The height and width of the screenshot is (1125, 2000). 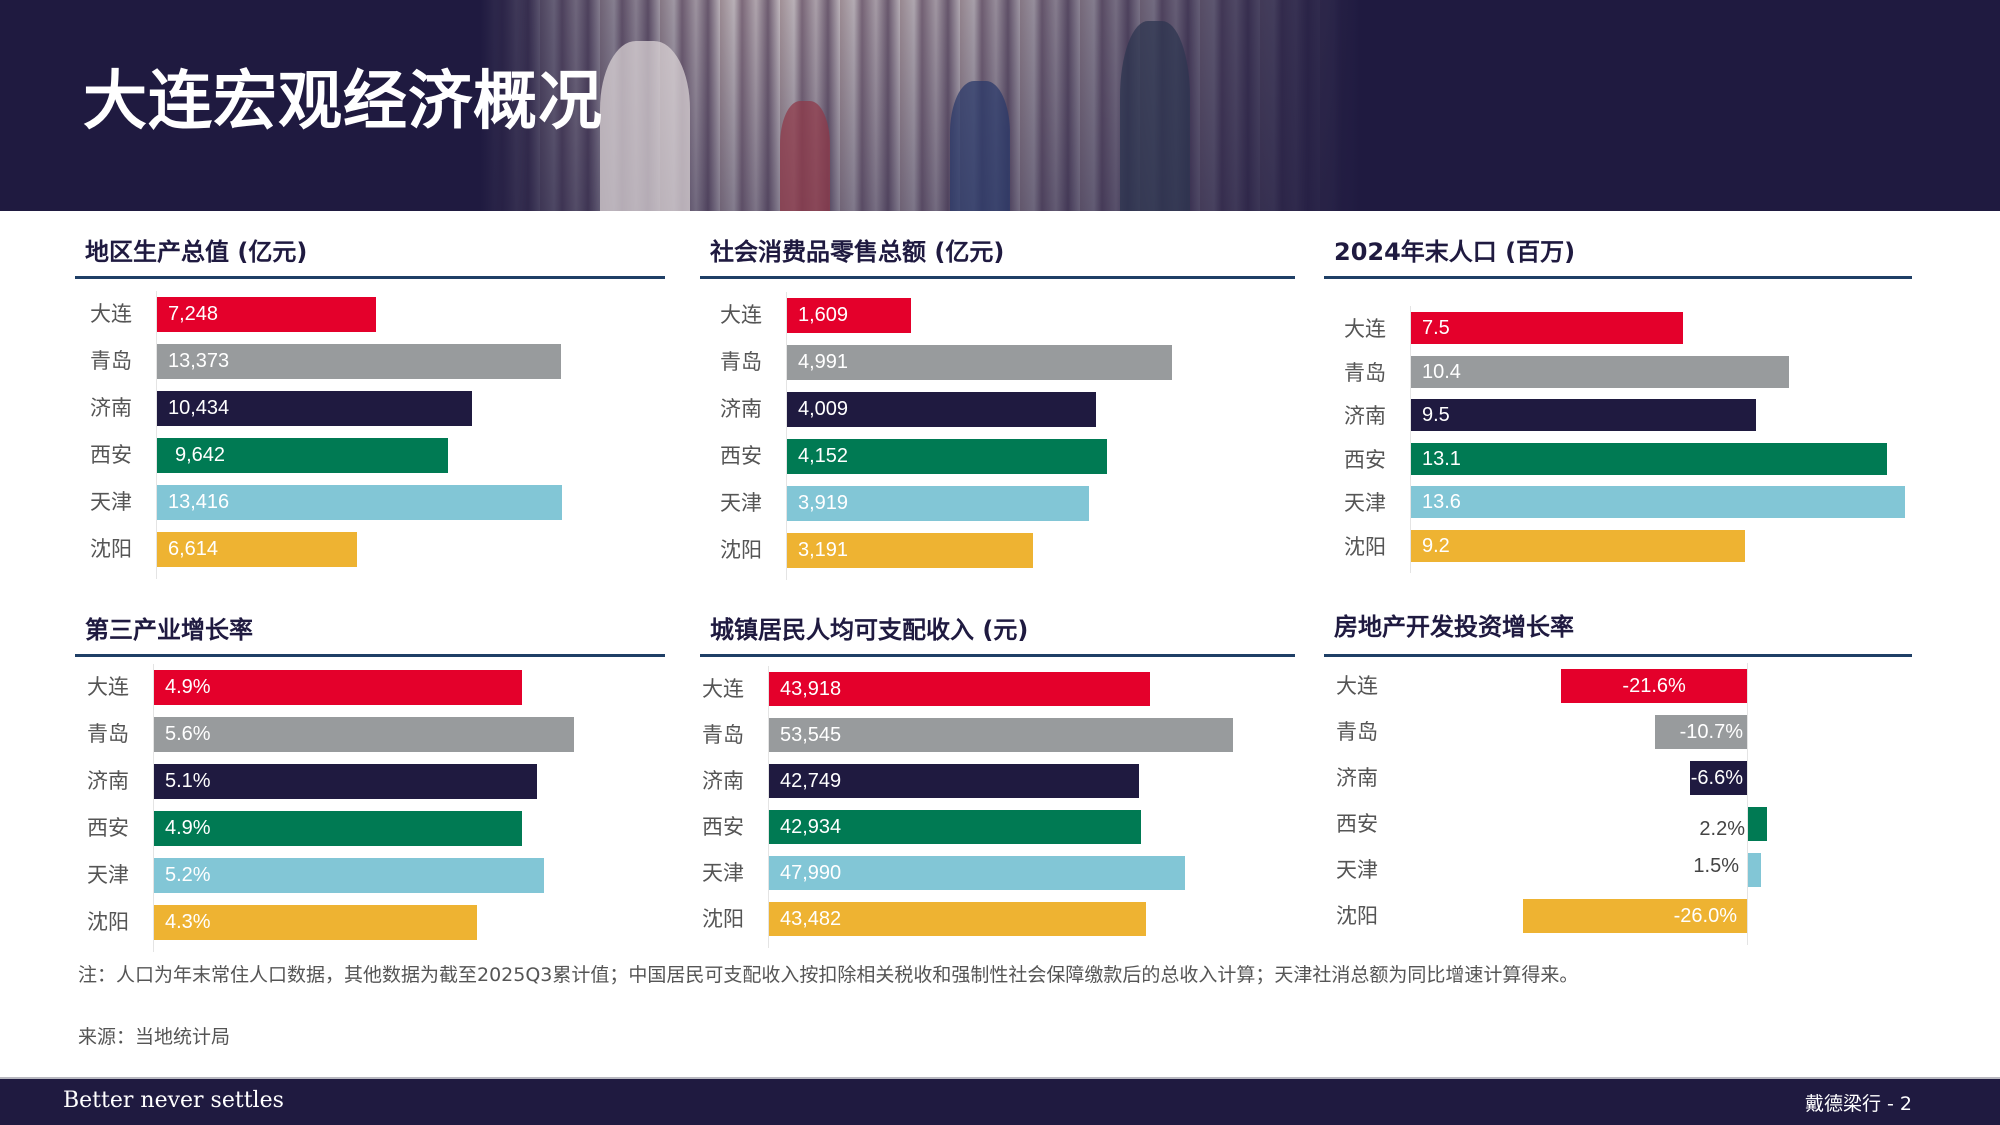 I want to click on bar-value-label: -6.6%, so click(x=1716, y=778).